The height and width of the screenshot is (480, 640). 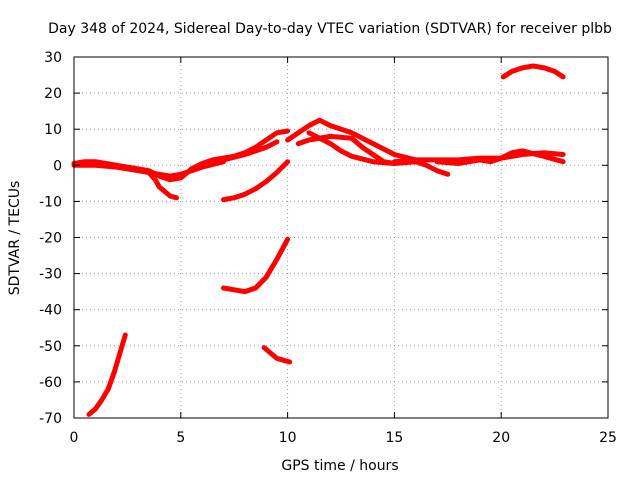 I want to click on x-axis-label: GPS time / hours, so click(x=339, y=466).